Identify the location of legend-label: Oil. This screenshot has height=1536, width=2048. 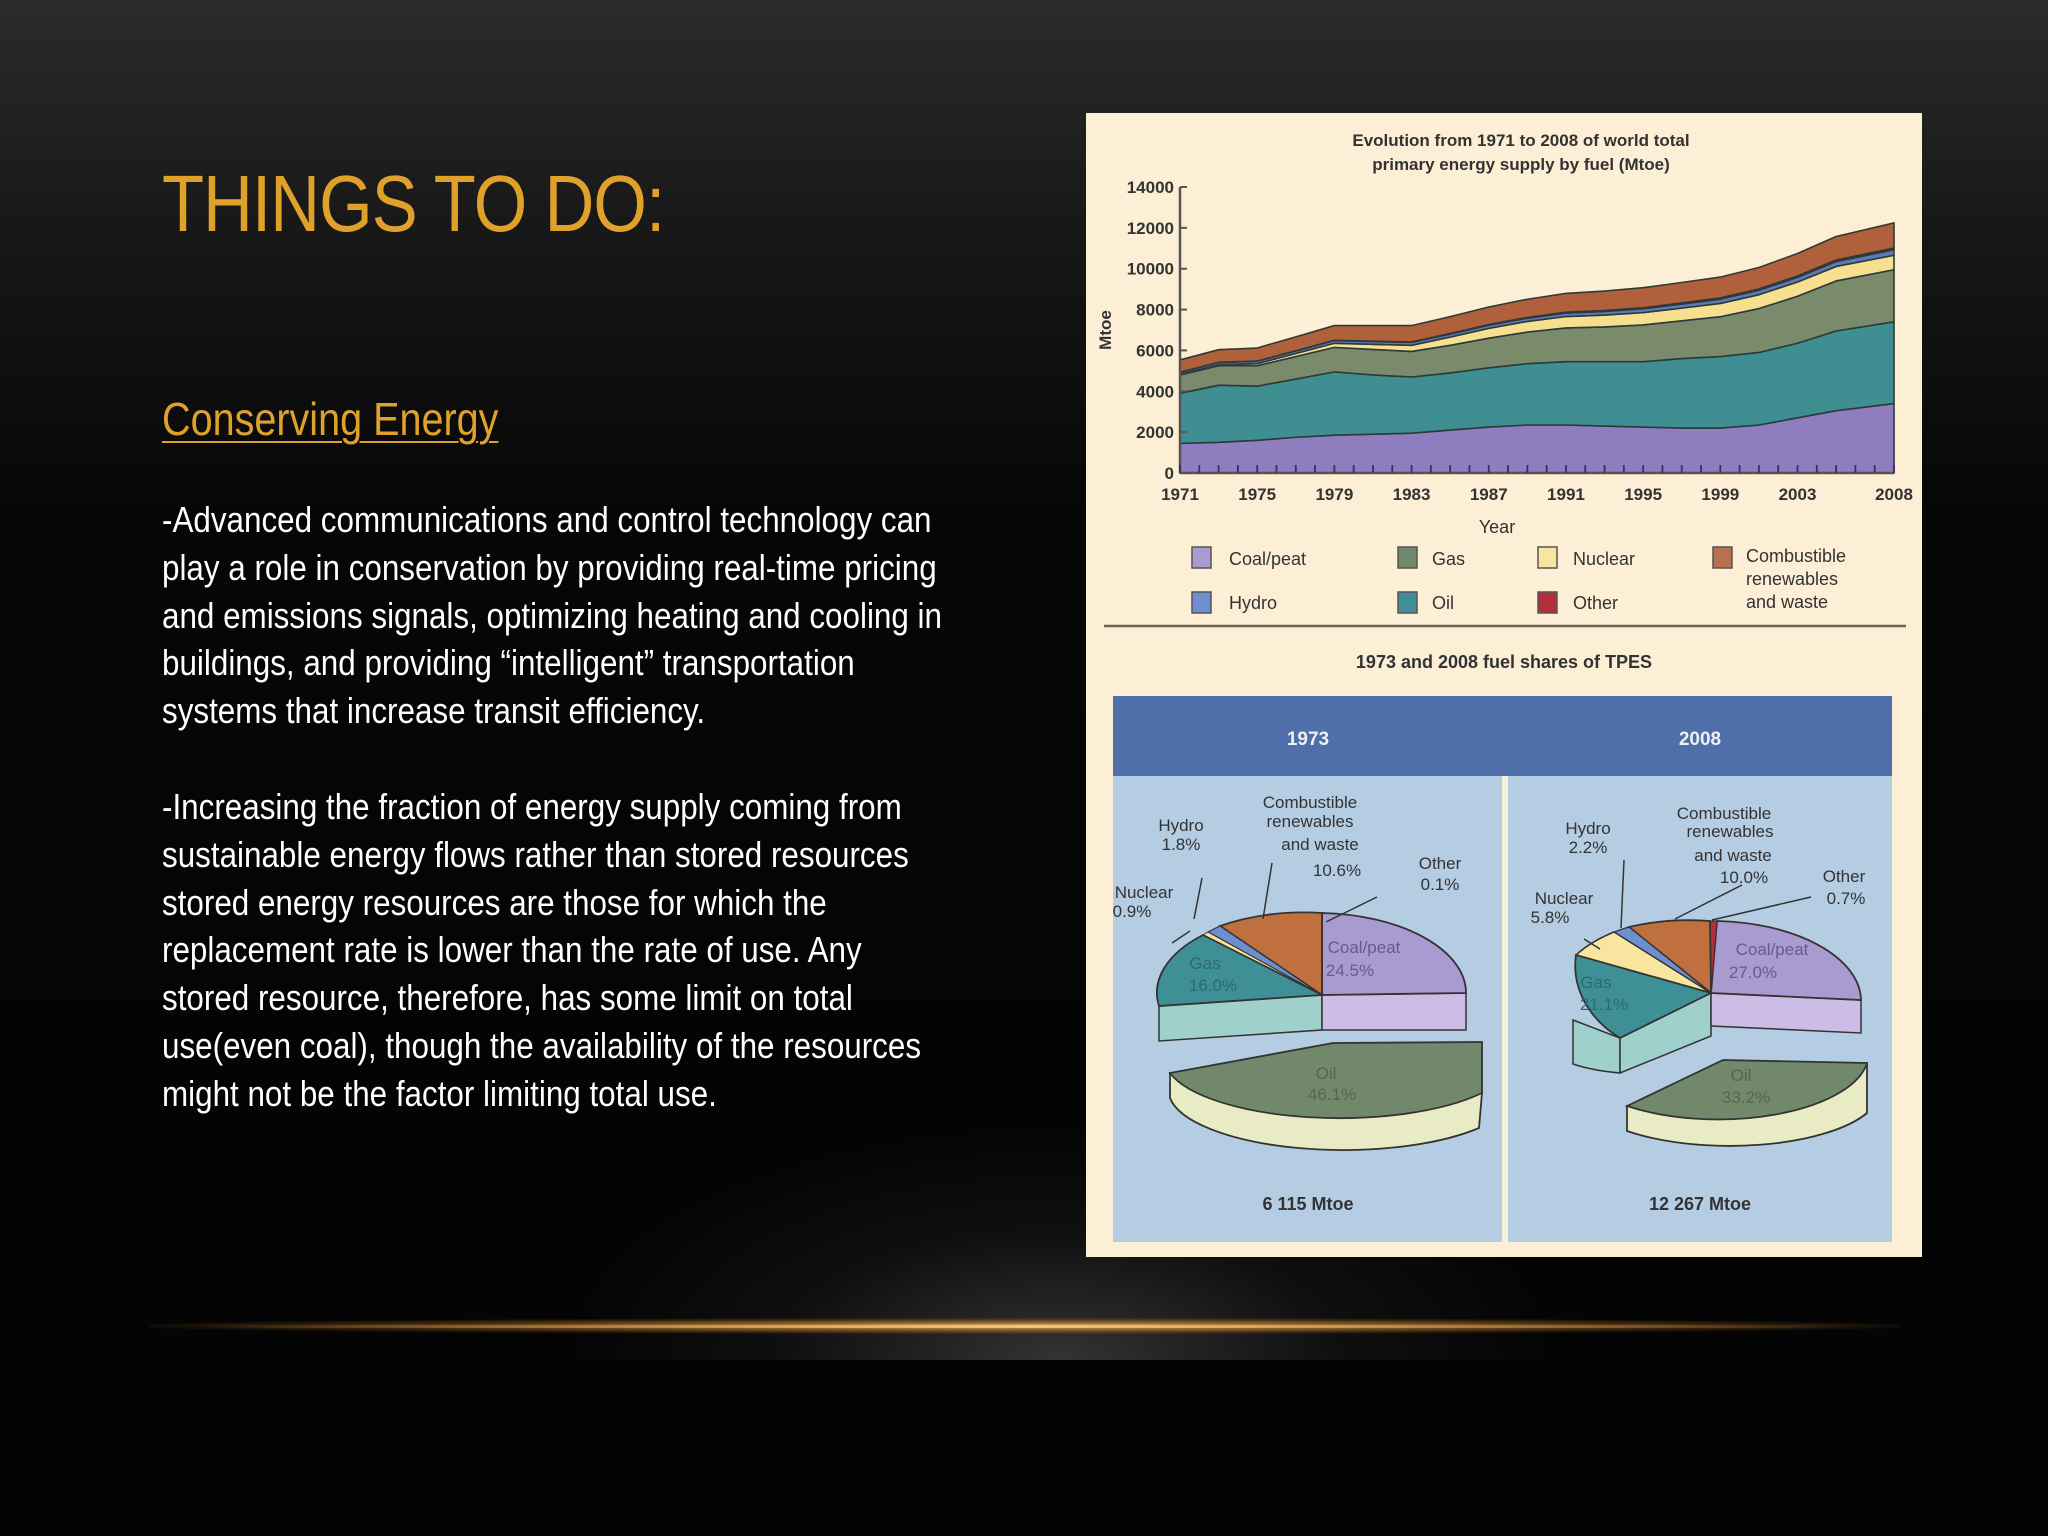
(1443, 603).